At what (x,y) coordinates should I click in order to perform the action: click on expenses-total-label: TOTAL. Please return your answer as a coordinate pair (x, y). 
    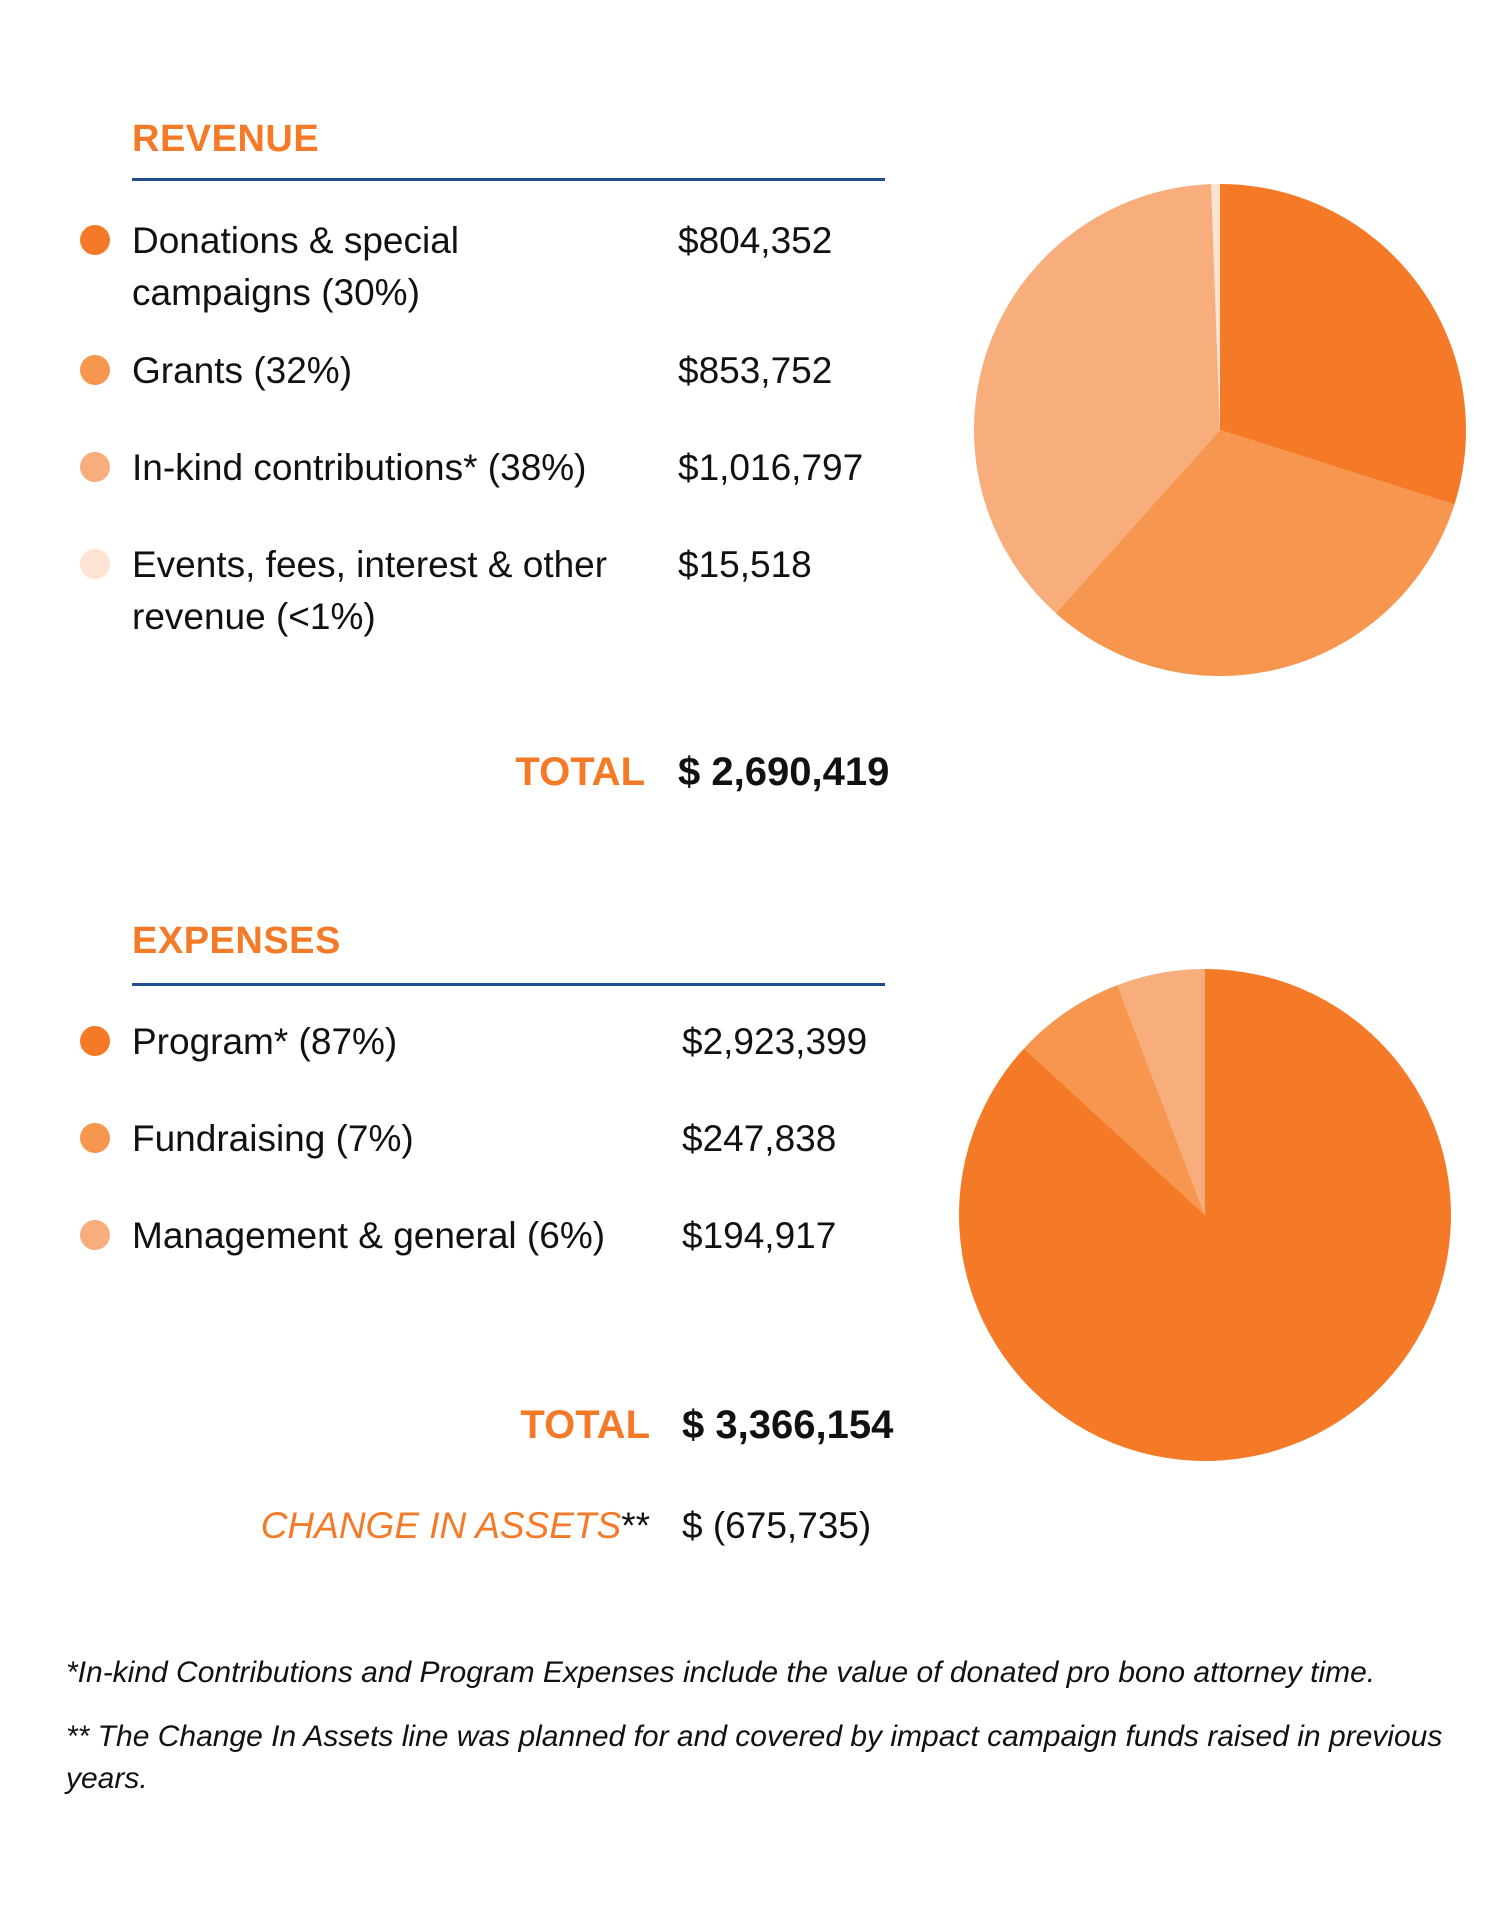
    Looking at the image, I should click on (585, 1425).